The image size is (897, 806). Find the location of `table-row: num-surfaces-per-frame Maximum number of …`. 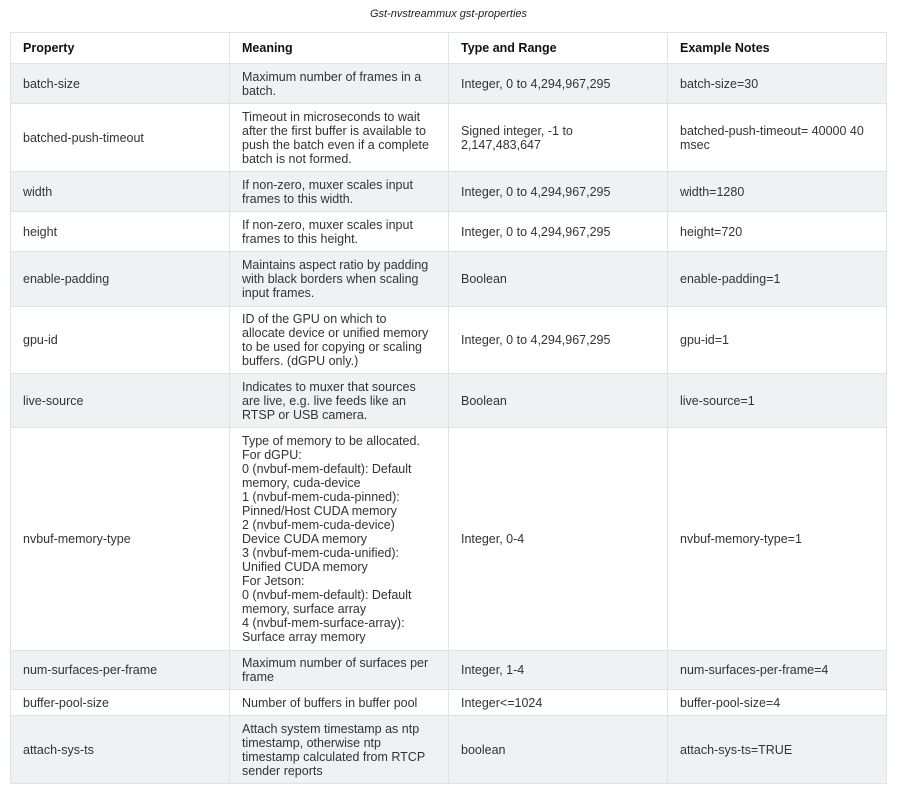

table-row: num-surfaces-per-frame Maximum number of … is located at coordinates (448, 670).